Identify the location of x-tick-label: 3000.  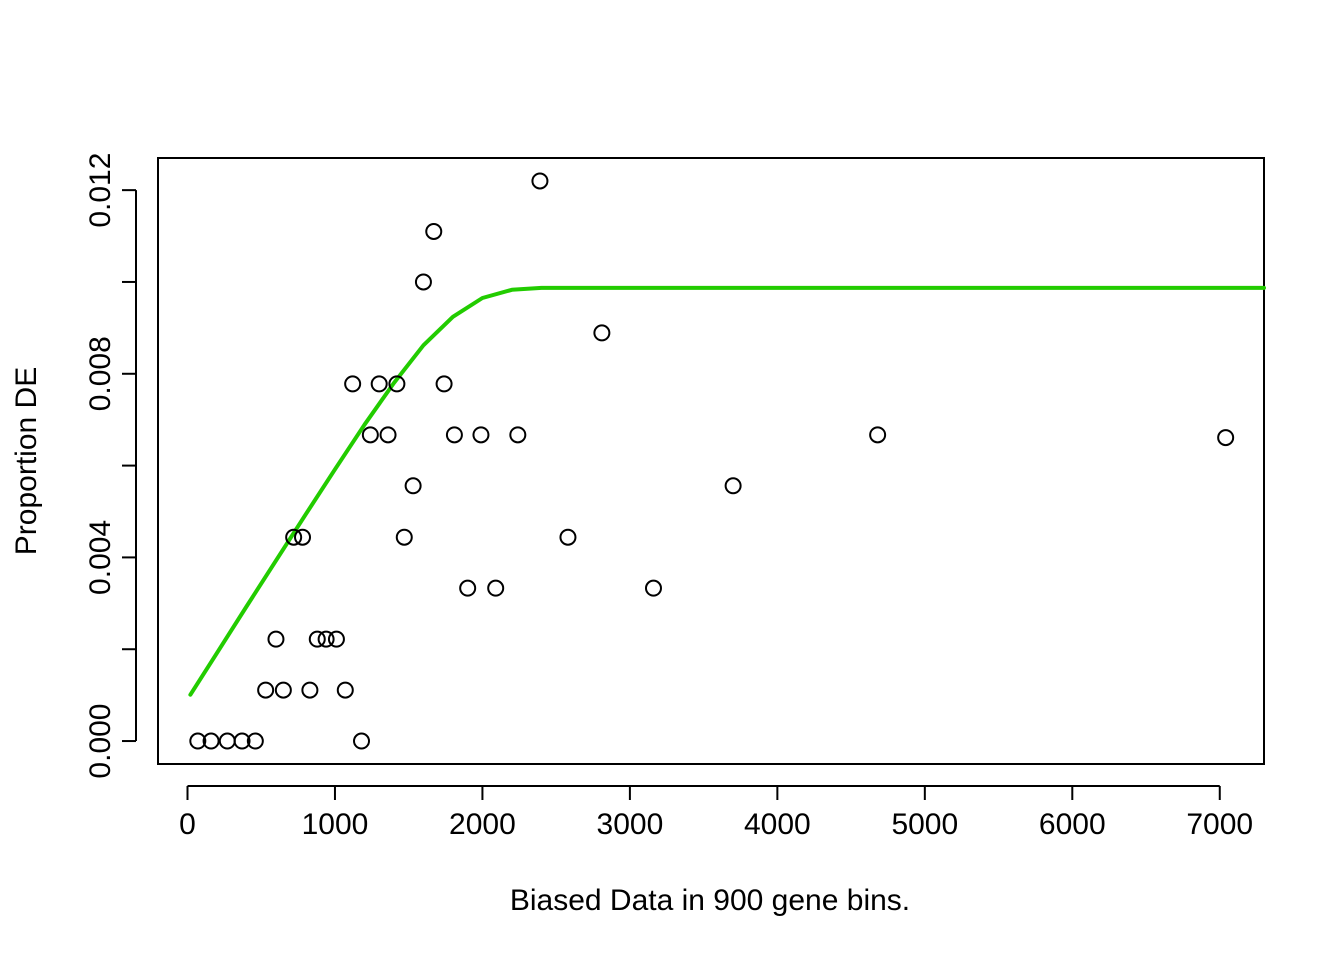
(630, 824).